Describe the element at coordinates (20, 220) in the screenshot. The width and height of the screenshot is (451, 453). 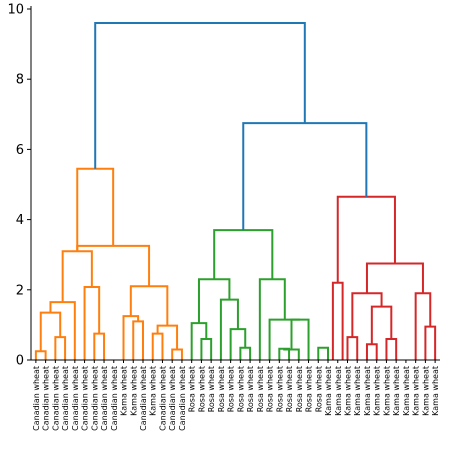
I see `y-tick-label: 4` at that location.